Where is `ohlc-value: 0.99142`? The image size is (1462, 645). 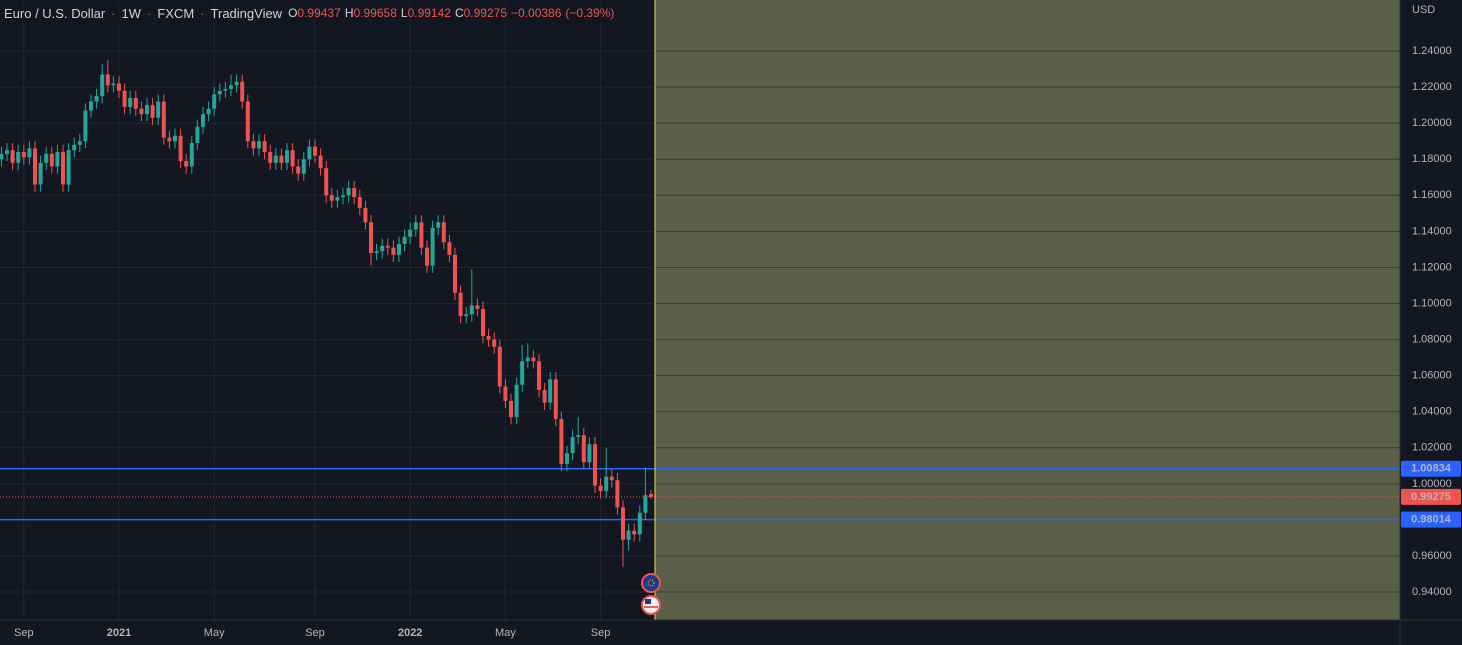
ohlc-value: 0.99142 is located at coordinates (429, 13).